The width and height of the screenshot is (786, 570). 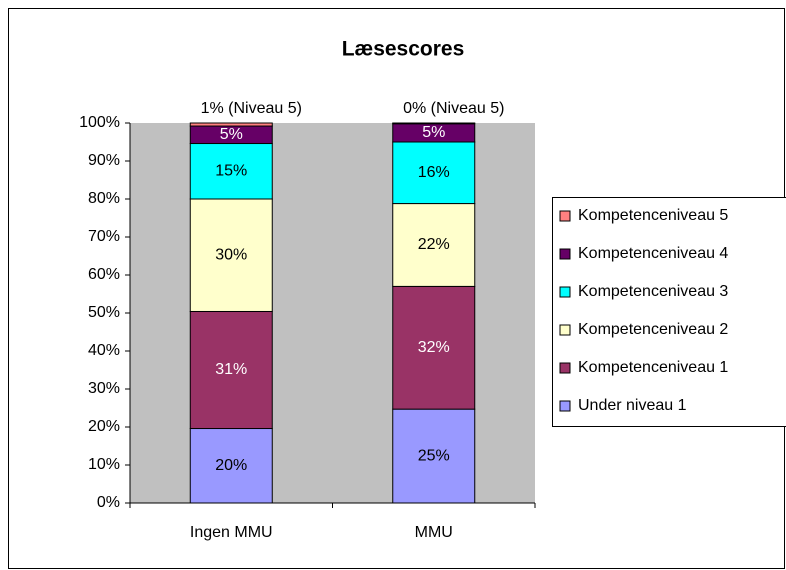 I want to click on data-label: 0% (Niveau 5), so click(x=453, y=108).